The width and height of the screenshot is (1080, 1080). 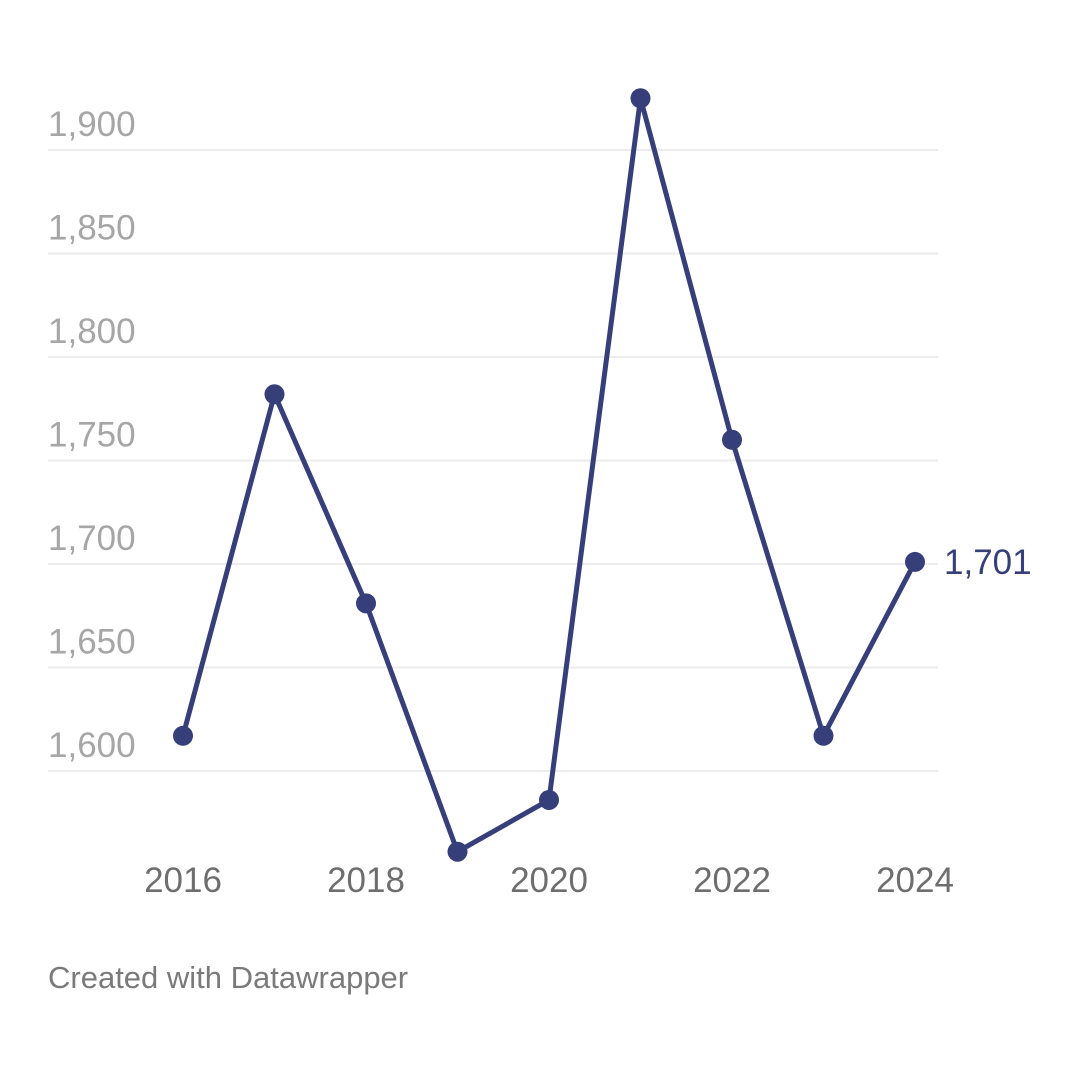 What do you see at coordinates (92, 538) in the screenshot?
I see `y-tick-label: 1,700` at bounding box center [92, 538].